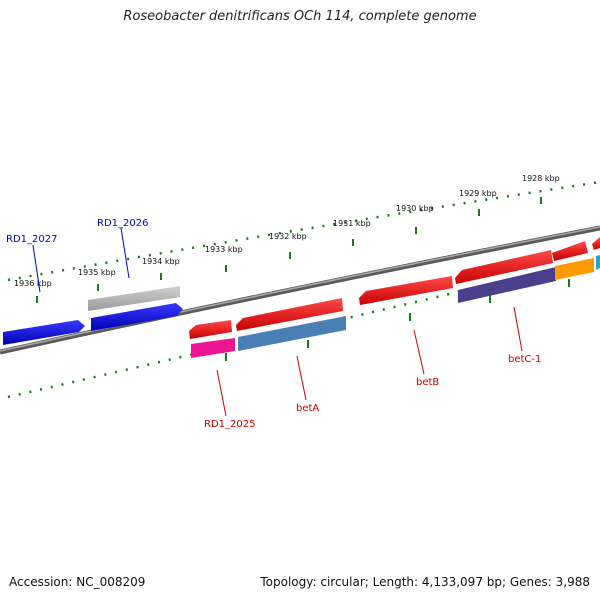 The image size is (600, 600). What do you see at coordinates (97, 272) in the screenshot?
I see `tick-label-1935: 1935 kbp` at bounding box center [97, 272].